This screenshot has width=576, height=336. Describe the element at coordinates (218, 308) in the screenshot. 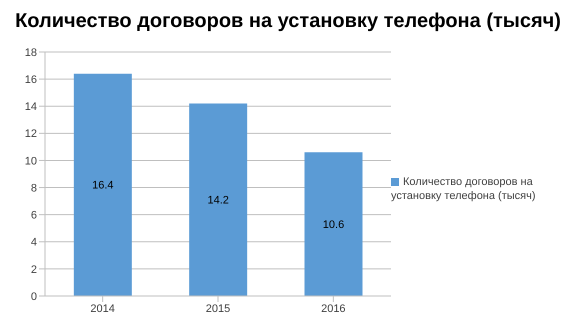

I see `x-tick-label: 2015` at that location.